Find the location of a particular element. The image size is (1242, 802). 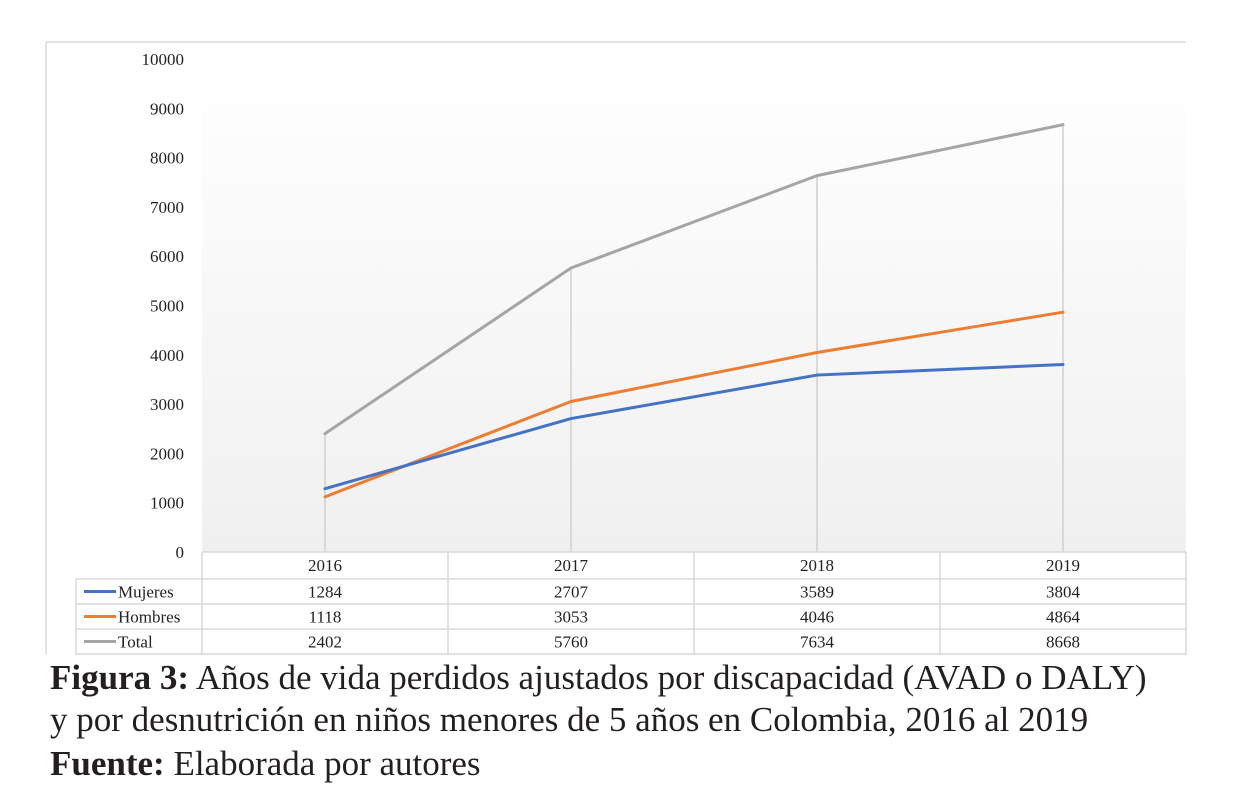

data-label: 3589 is located at coordinates (817, 592).